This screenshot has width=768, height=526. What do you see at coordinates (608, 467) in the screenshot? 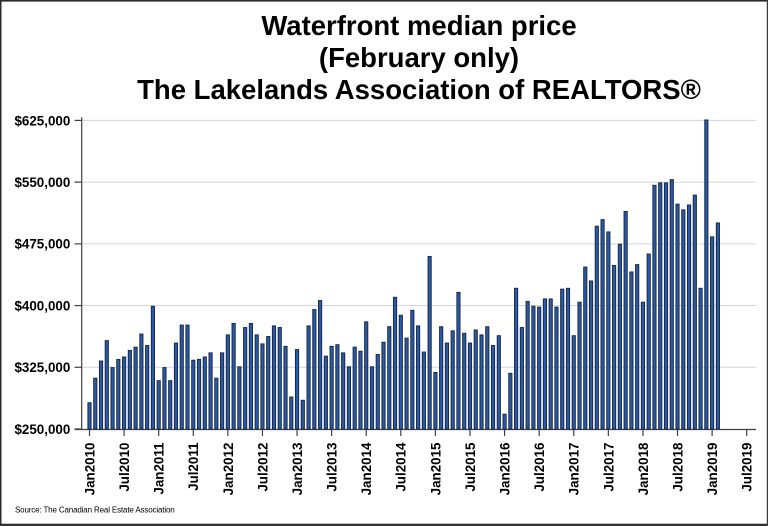
I see `svg-text: Jul2017` at bounding box center [608, 467].